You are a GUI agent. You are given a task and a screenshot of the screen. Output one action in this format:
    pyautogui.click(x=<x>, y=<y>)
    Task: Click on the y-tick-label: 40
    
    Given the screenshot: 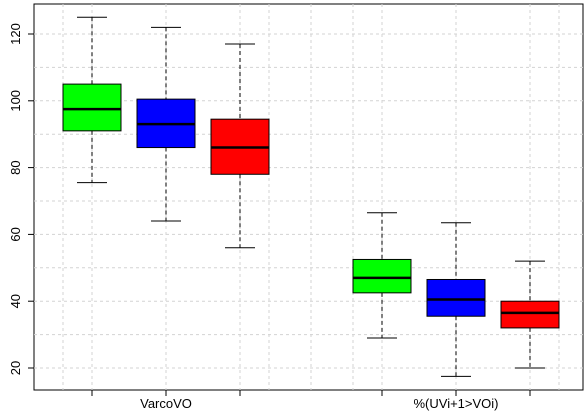 What is the action you would take?
    pyautogui.click(x=15, y=301)
    